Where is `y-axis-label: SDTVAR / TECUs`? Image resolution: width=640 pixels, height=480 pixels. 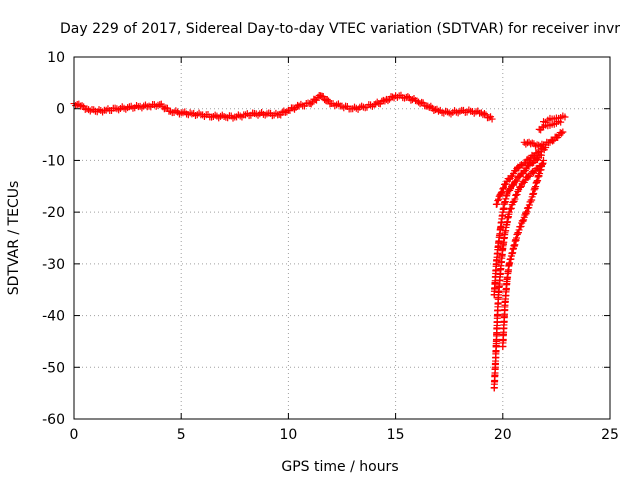
y-axis-label: SDTVAR / TECUs is located at coordinates (14, 238).